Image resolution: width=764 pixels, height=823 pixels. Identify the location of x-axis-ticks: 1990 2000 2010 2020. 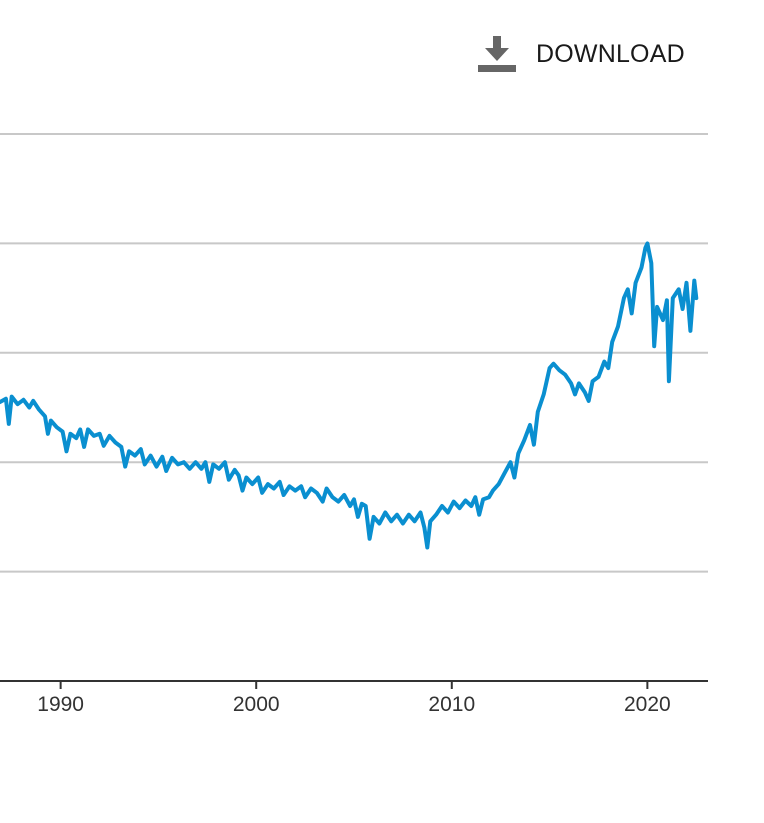
(354, 698).